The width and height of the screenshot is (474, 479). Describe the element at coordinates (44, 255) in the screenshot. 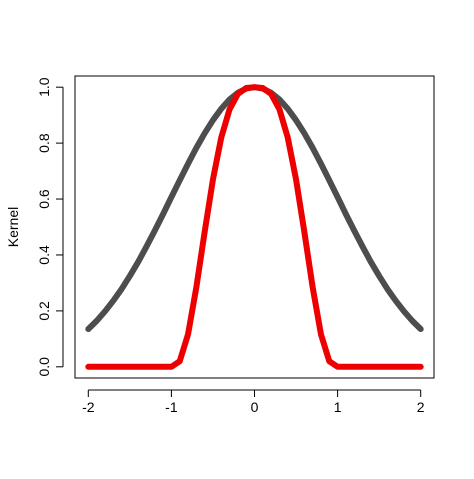

I see `y-tick-label: 0.4` at that location.